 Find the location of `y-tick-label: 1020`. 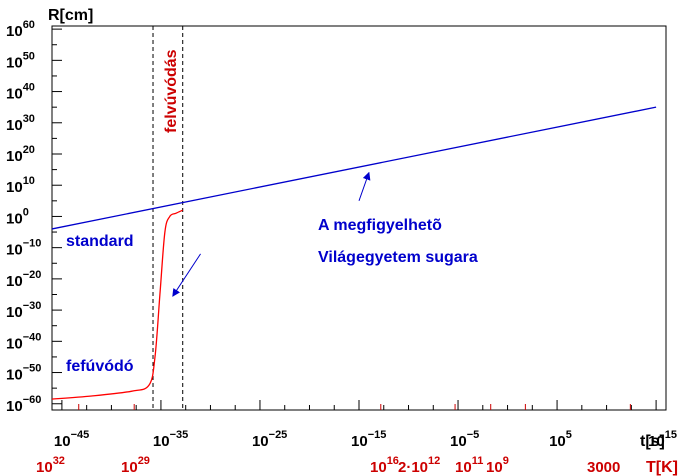

y-tick-label: 1020 is located at coordinates (20, 154).